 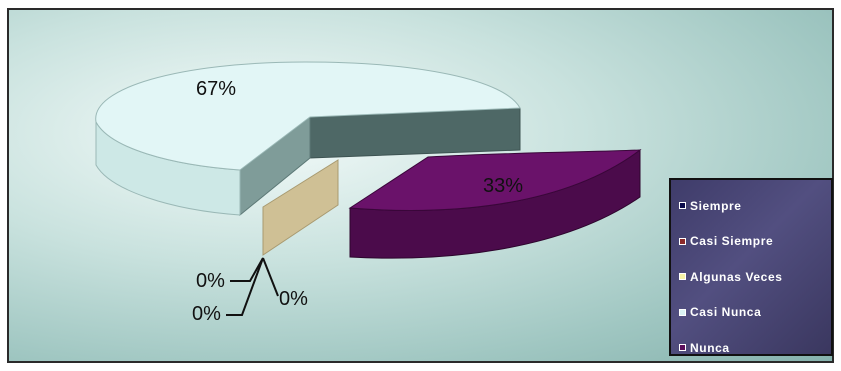 I want to click on slice-nunca, so click(x=495, y=180).